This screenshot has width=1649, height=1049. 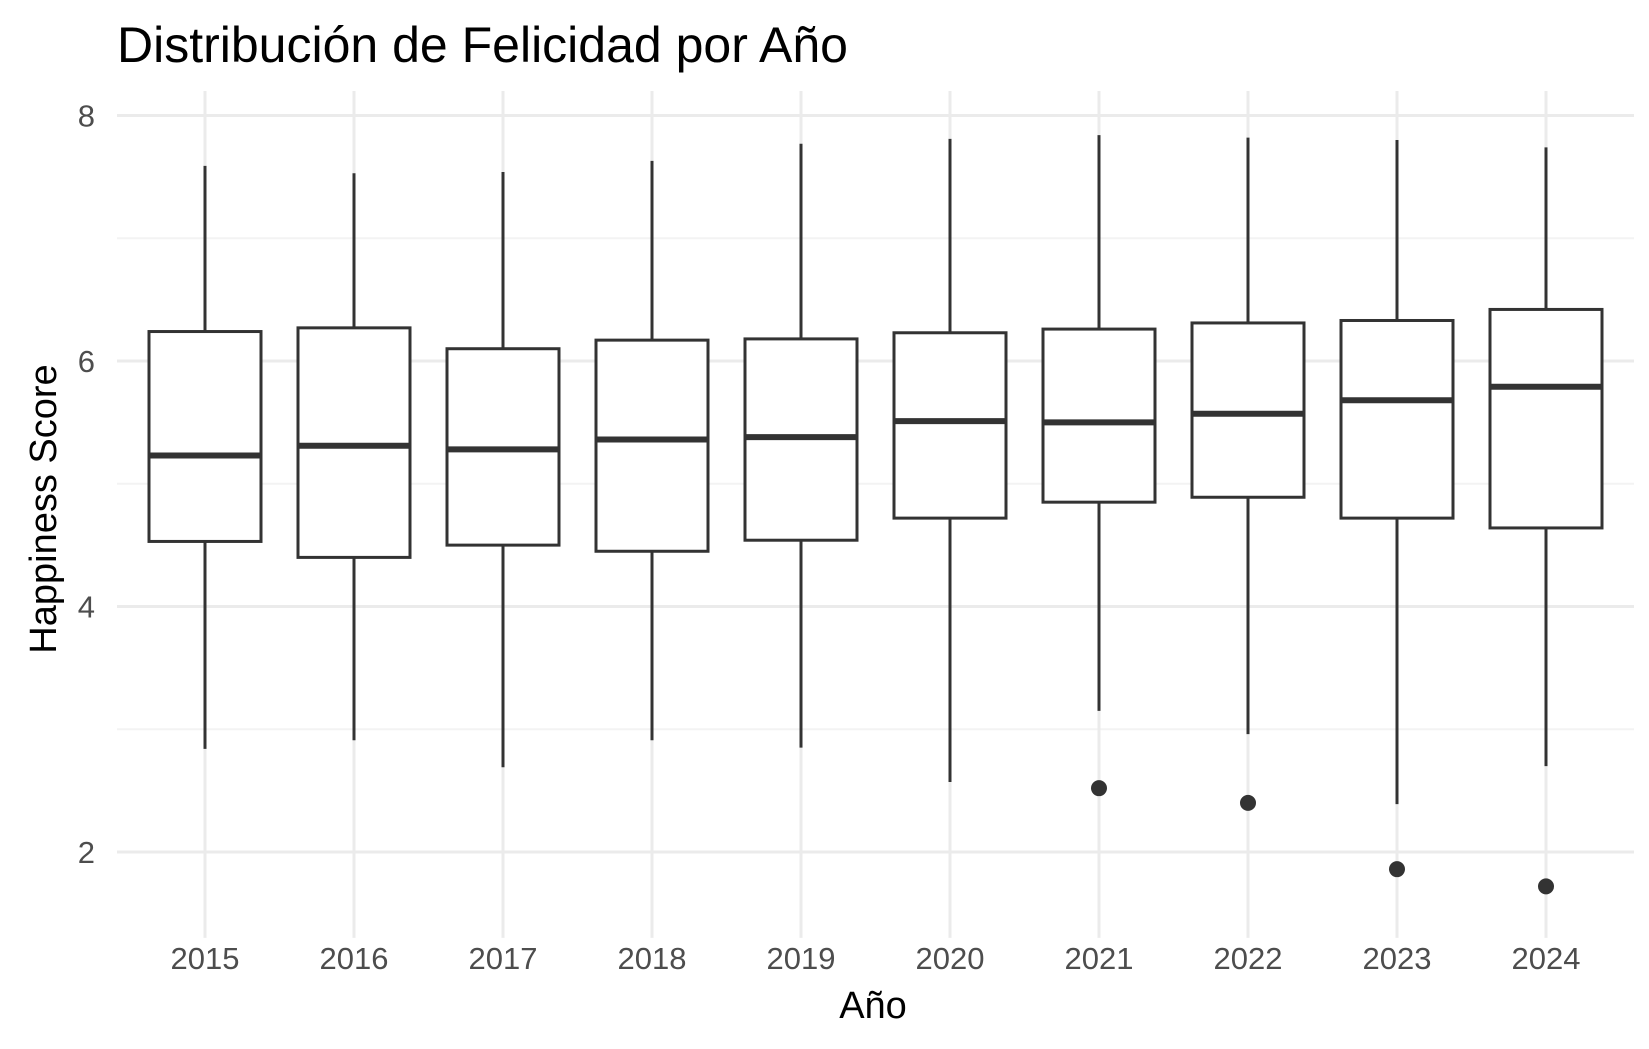 What do you see at coordinates (876, 958) in the screenshot?
I see `x-tick-labels: 2015 2016 2017 2018 2019 2020 2021 2022 2023 2024` at bounding box center [876, 958].